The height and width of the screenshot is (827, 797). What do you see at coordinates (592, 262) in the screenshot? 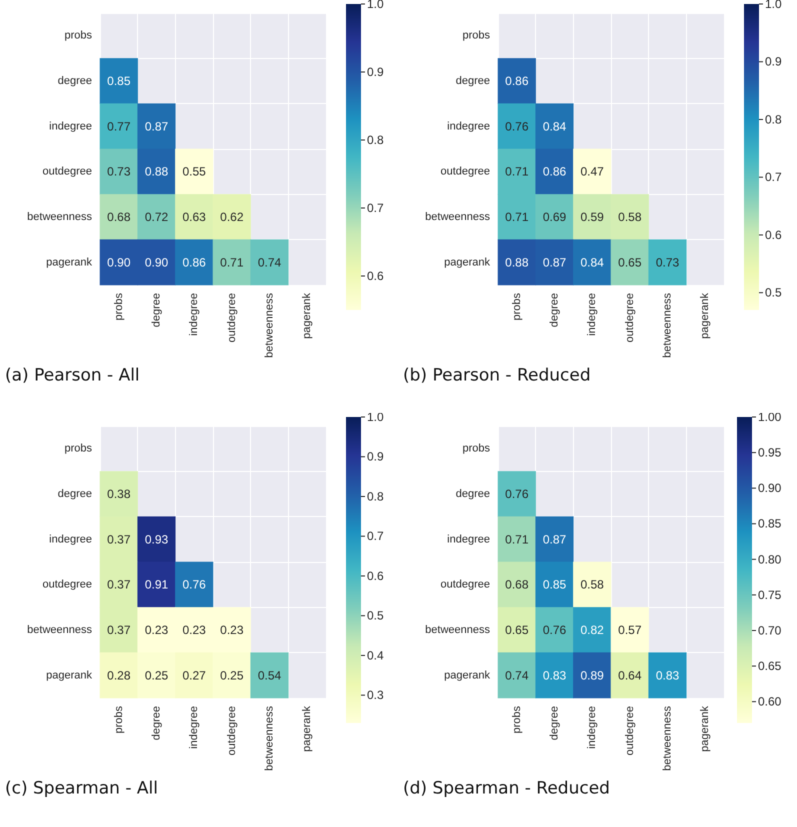
I see `data-label: 0.84` at bounding box center [592, 262].